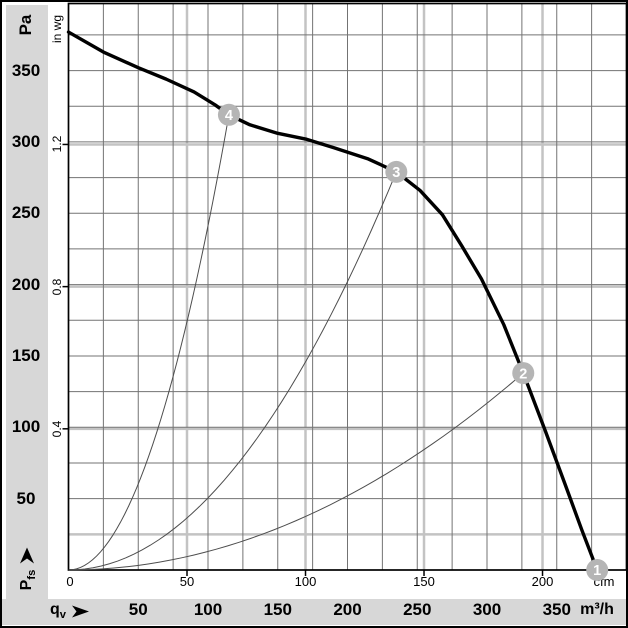 The width and height of the screenshot is (628, 628). What do you see at coordinates (80, 611) in the screenshot?
I see `flow-direction-arrow-icon` at bounding box center [80, 611].